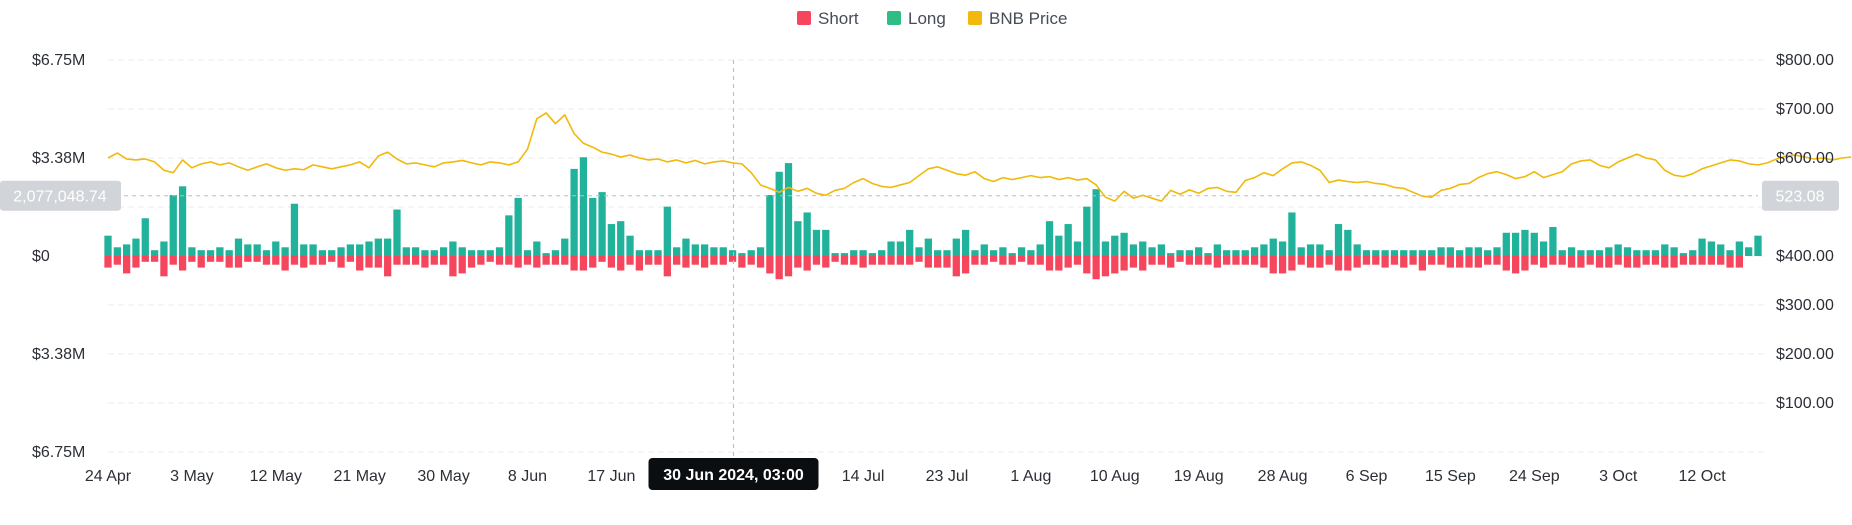 The width and height of the screenshot is (1852, 525). I want to click on right-tick-label: $400.00, so click(1805, 256).